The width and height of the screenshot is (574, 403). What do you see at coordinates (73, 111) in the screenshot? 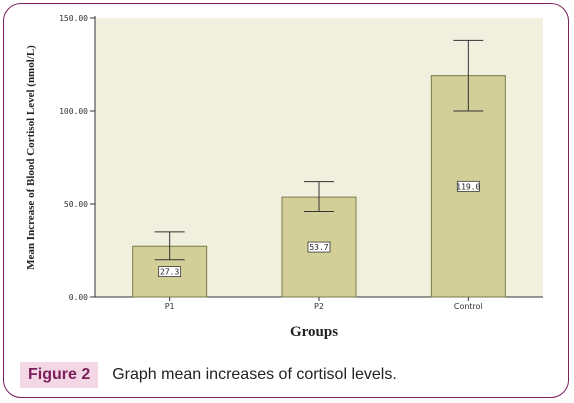
I see `y-tick-label: 100.00` at bounding box center [73, 111].